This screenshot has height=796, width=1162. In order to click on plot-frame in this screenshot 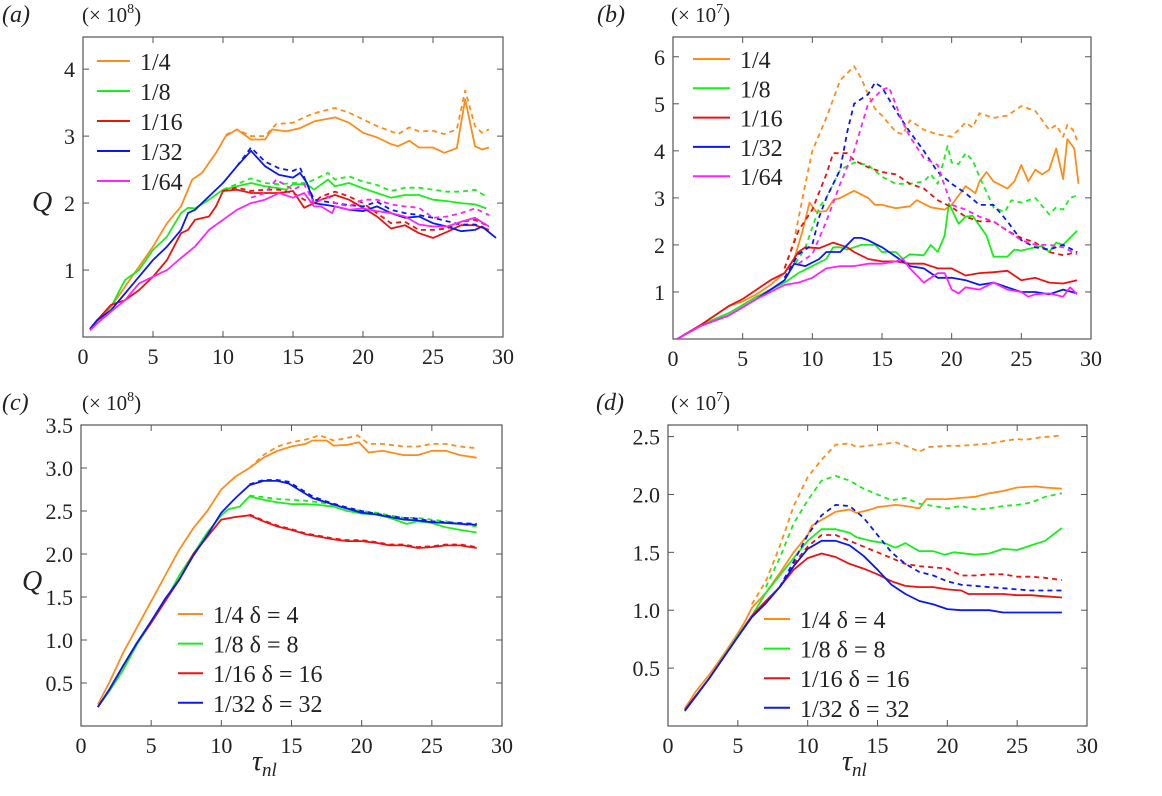, I will do `click(882, 188)`.